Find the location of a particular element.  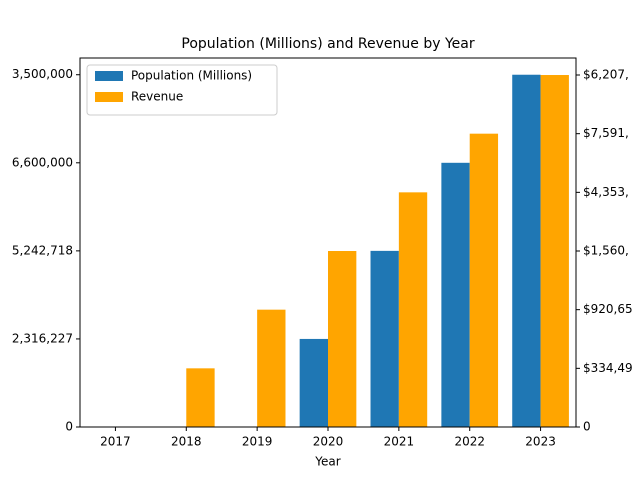

legend-label: Population (Millions) is located at coordinates (191, 76).